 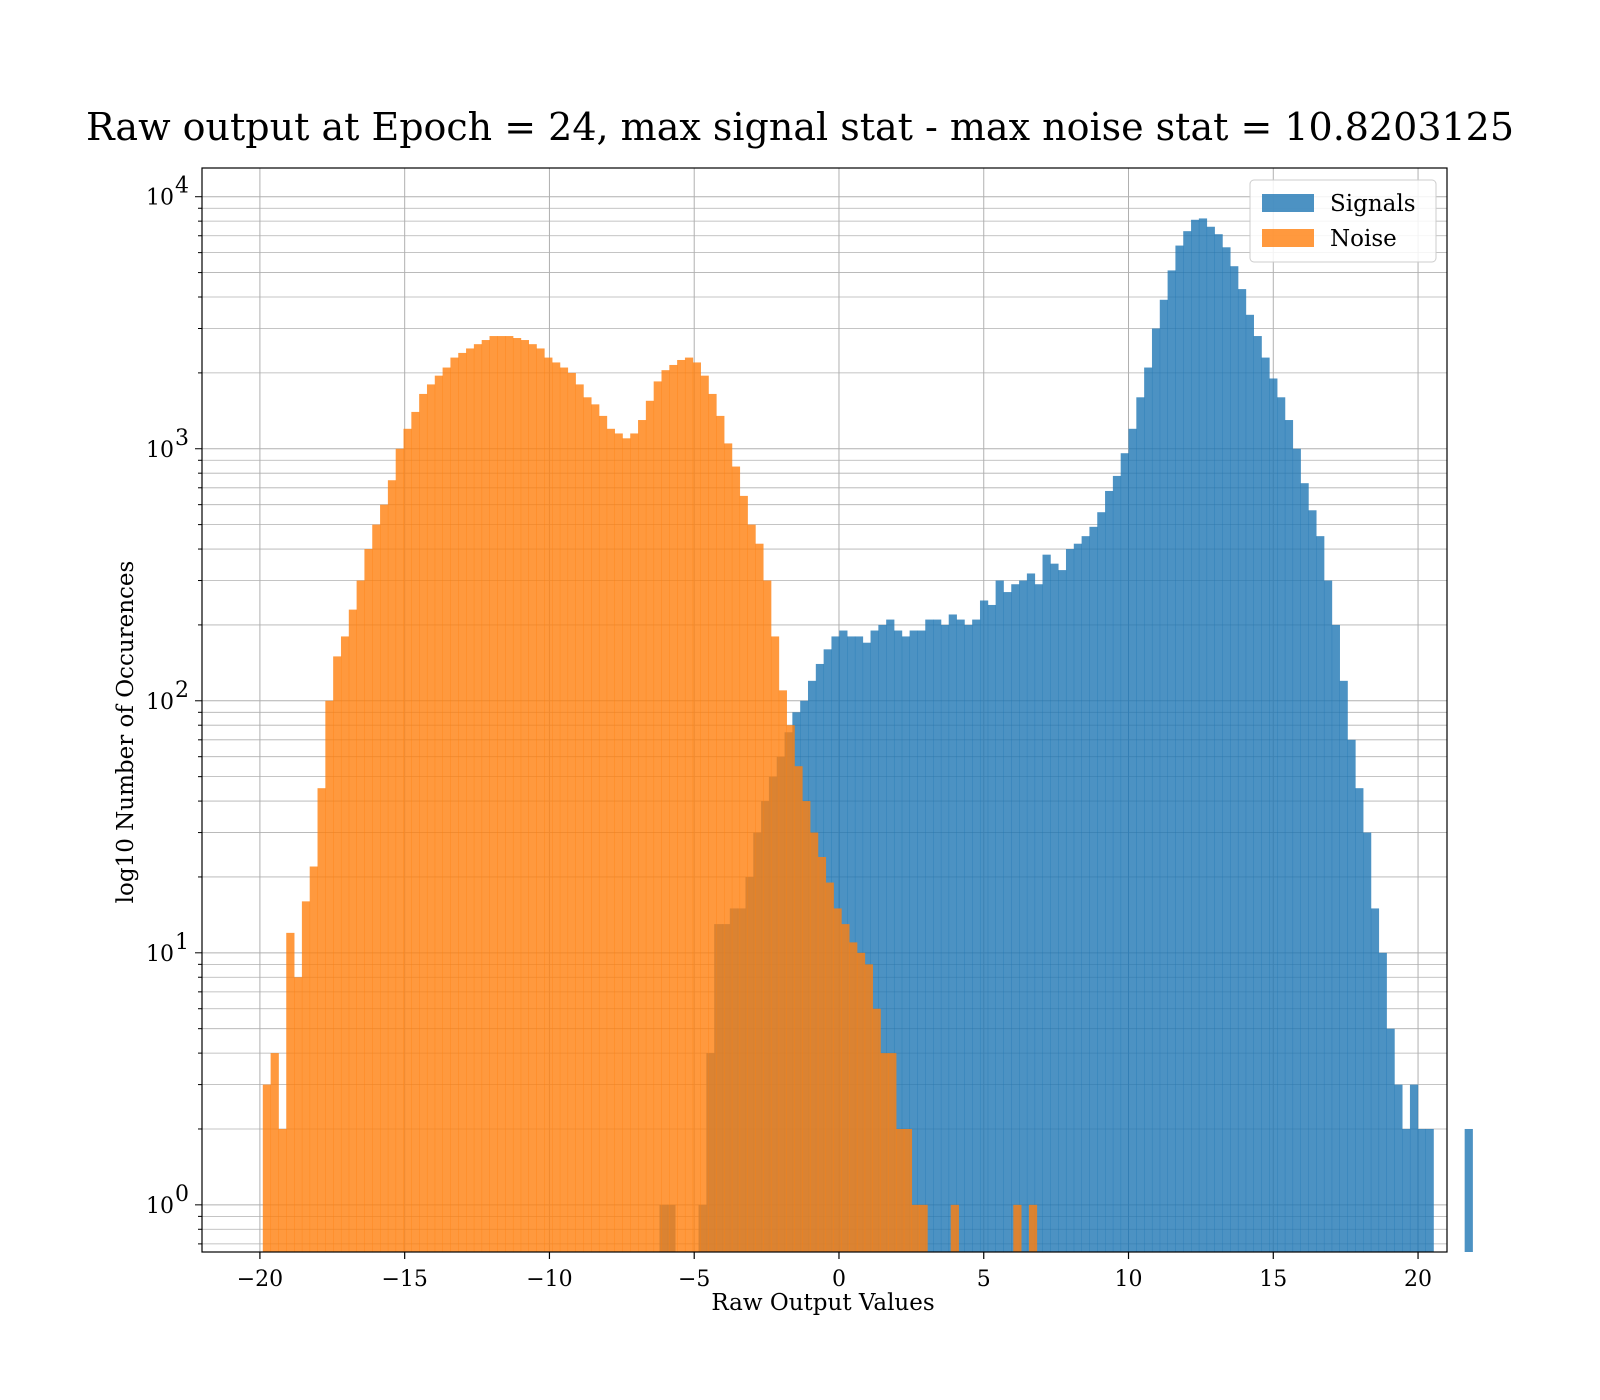 What do you see at coordinates (160, 954) in the screenshot?
I see `y-tick-label: 10` at bounding box center [160, 954].